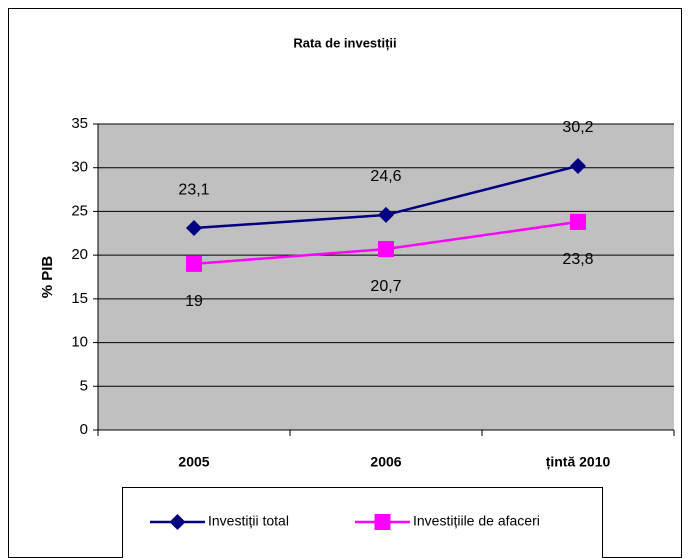 Image resolution: width=690 pixels, height=558 pixels. What do you see at coordinates (79, 342) in the screenshot?
I see `y-tick-label: 10` at bounding box center [79, 342].